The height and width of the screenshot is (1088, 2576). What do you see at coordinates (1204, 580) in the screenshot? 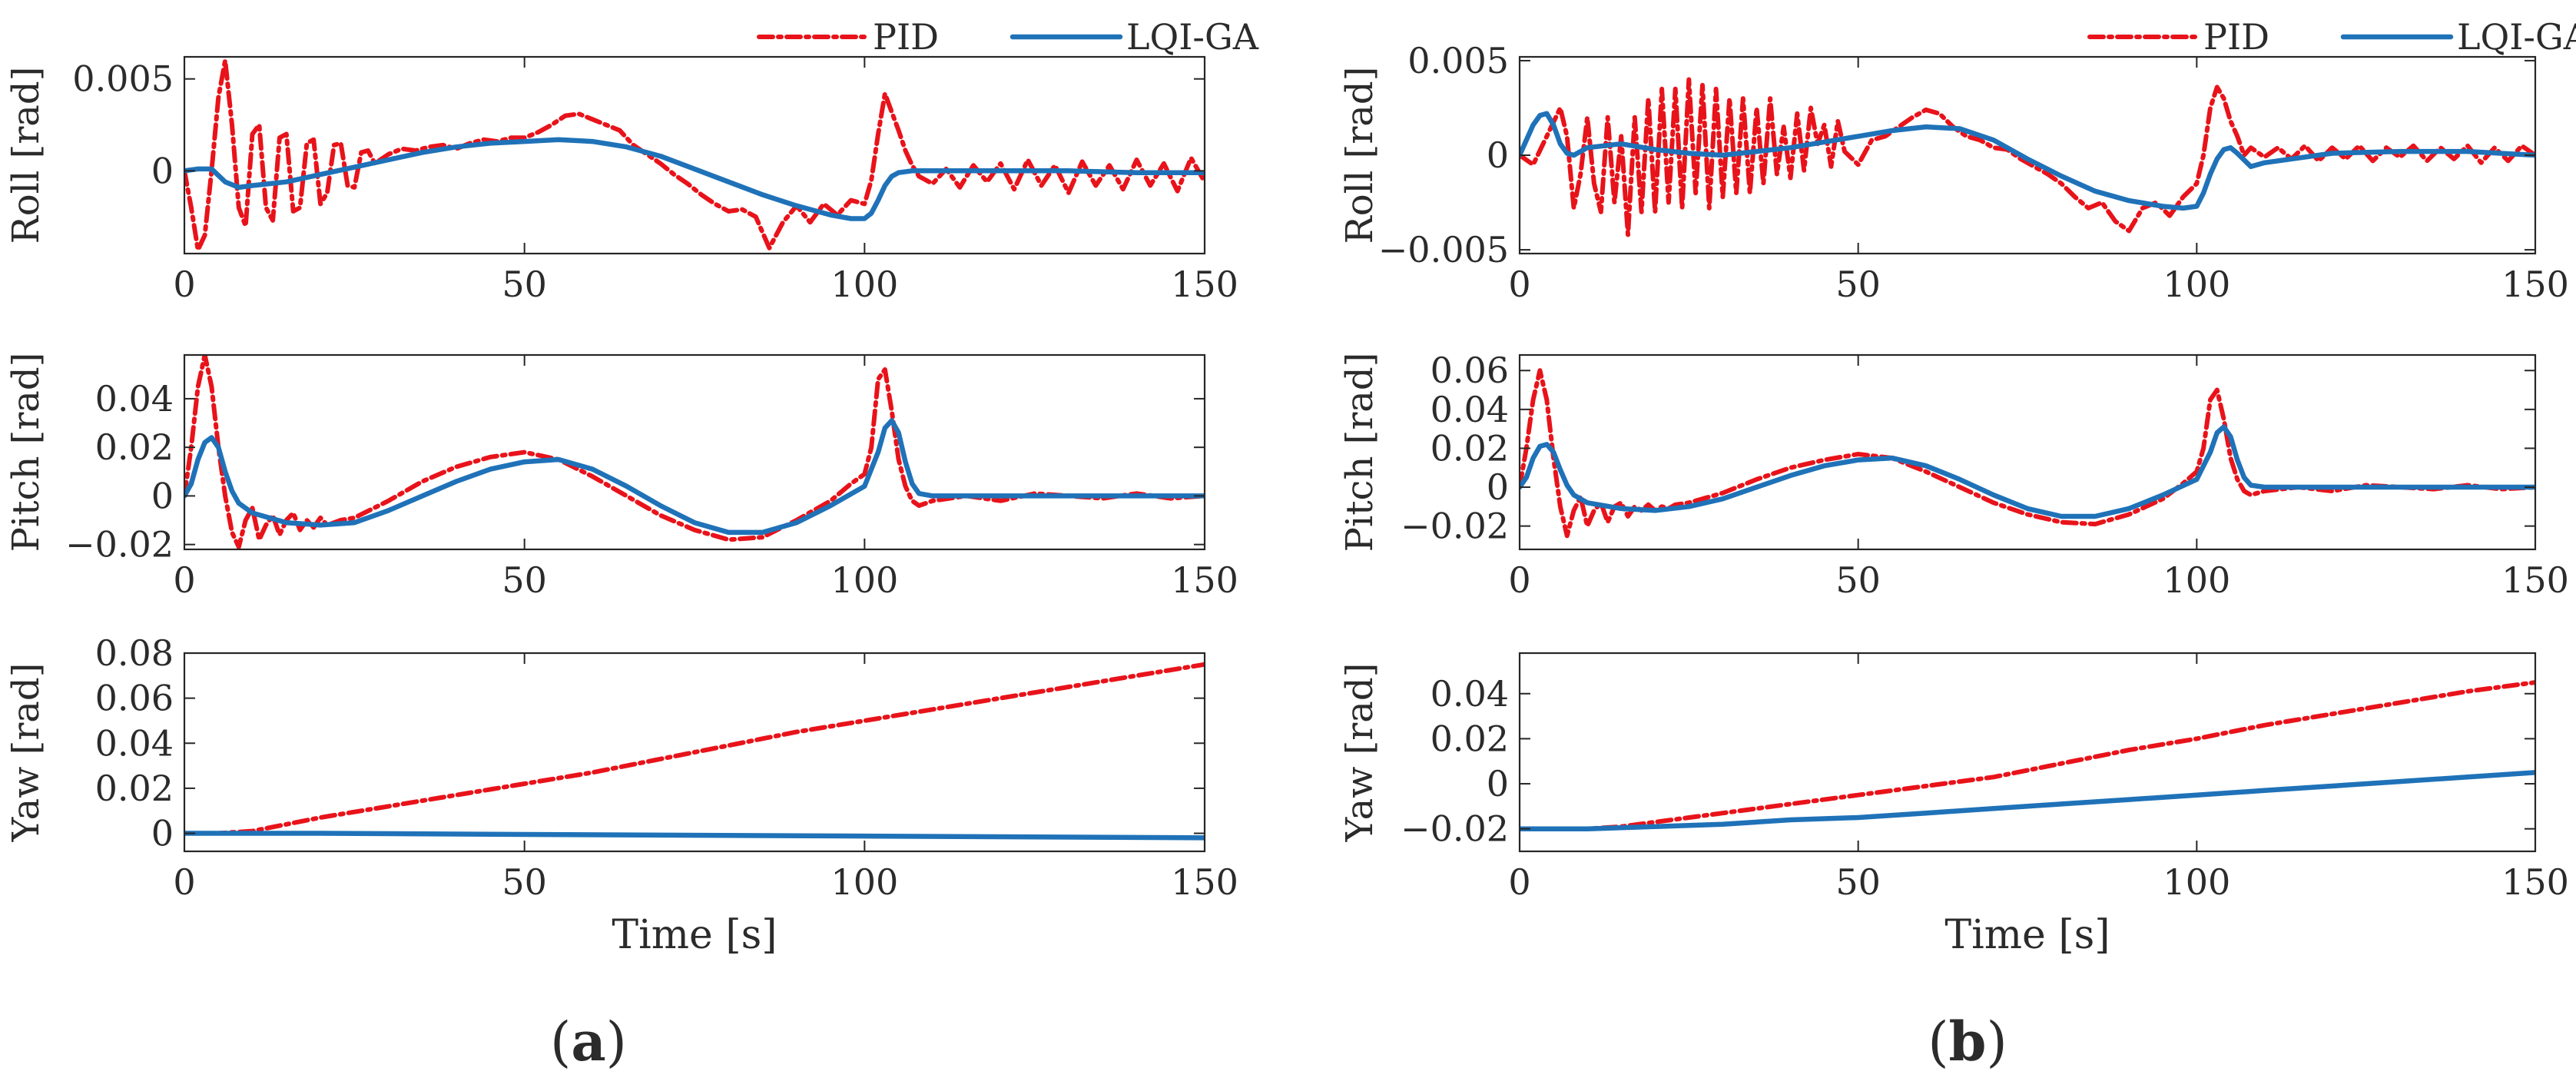
I see `panel-a-pitch-x-tick-label: 150` at bounding box center [1204, 580].